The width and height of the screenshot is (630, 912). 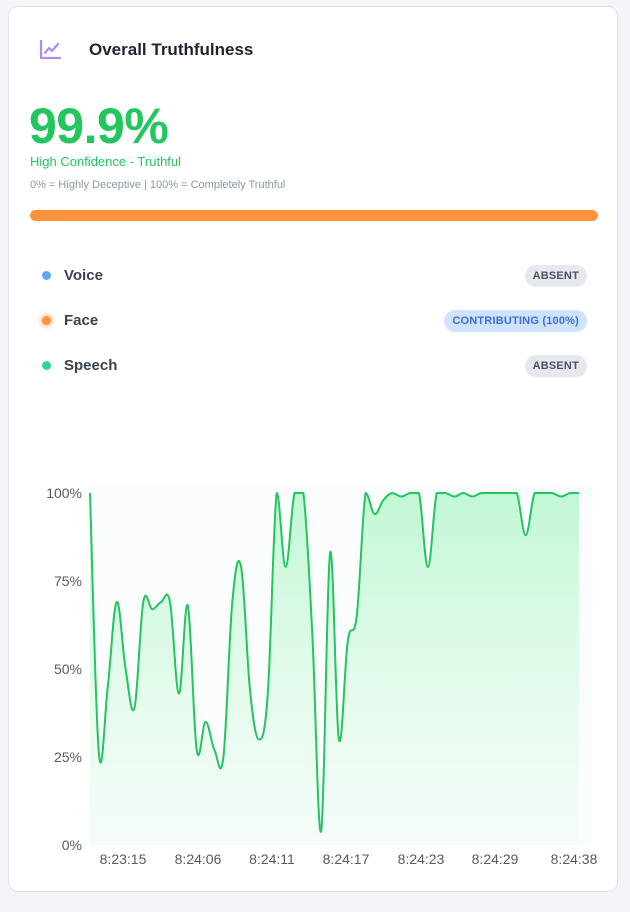 I want to click on truthfulness-score: 99.9%, so click(x=99, y=126).